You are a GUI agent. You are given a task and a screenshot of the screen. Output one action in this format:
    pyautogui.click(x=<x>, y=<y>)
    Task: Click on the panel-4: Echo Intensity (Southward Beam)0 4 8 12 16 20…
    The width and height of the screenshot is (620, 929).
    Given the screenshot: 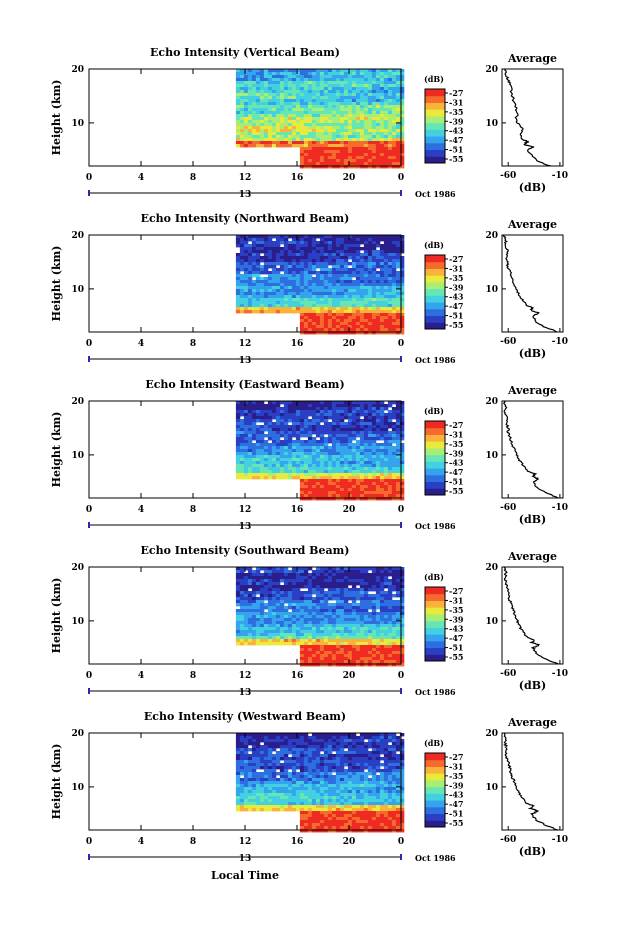 What is the action you would take?
    pyautogui.click(x=309, y=621)
    